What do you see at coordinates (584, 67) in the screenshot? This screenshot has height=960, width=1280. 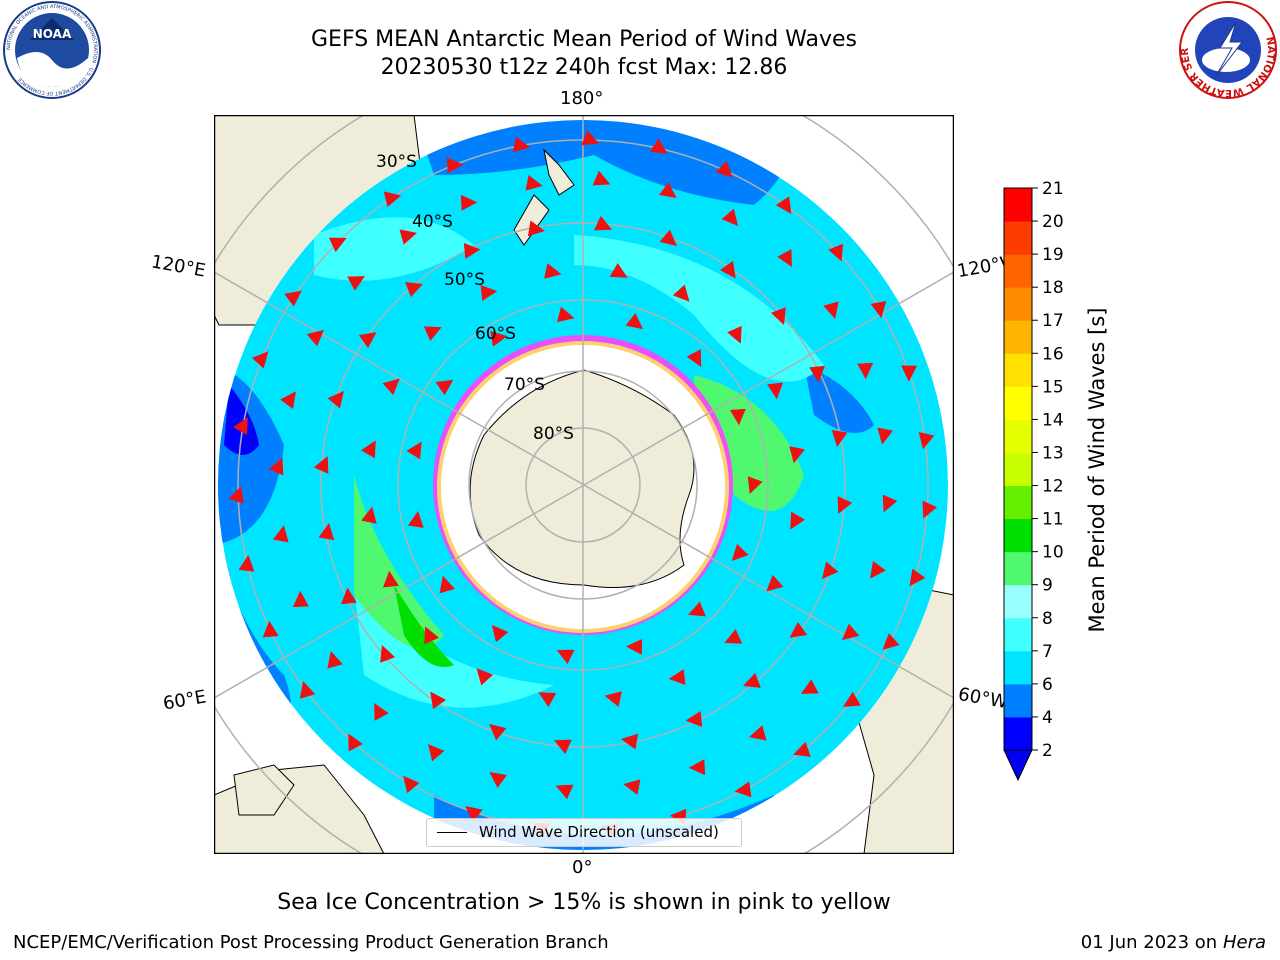 I see `chart-subtitle: 20230530 t12z 240h fcst Max: 12.86` at bounding box center [584, 67].